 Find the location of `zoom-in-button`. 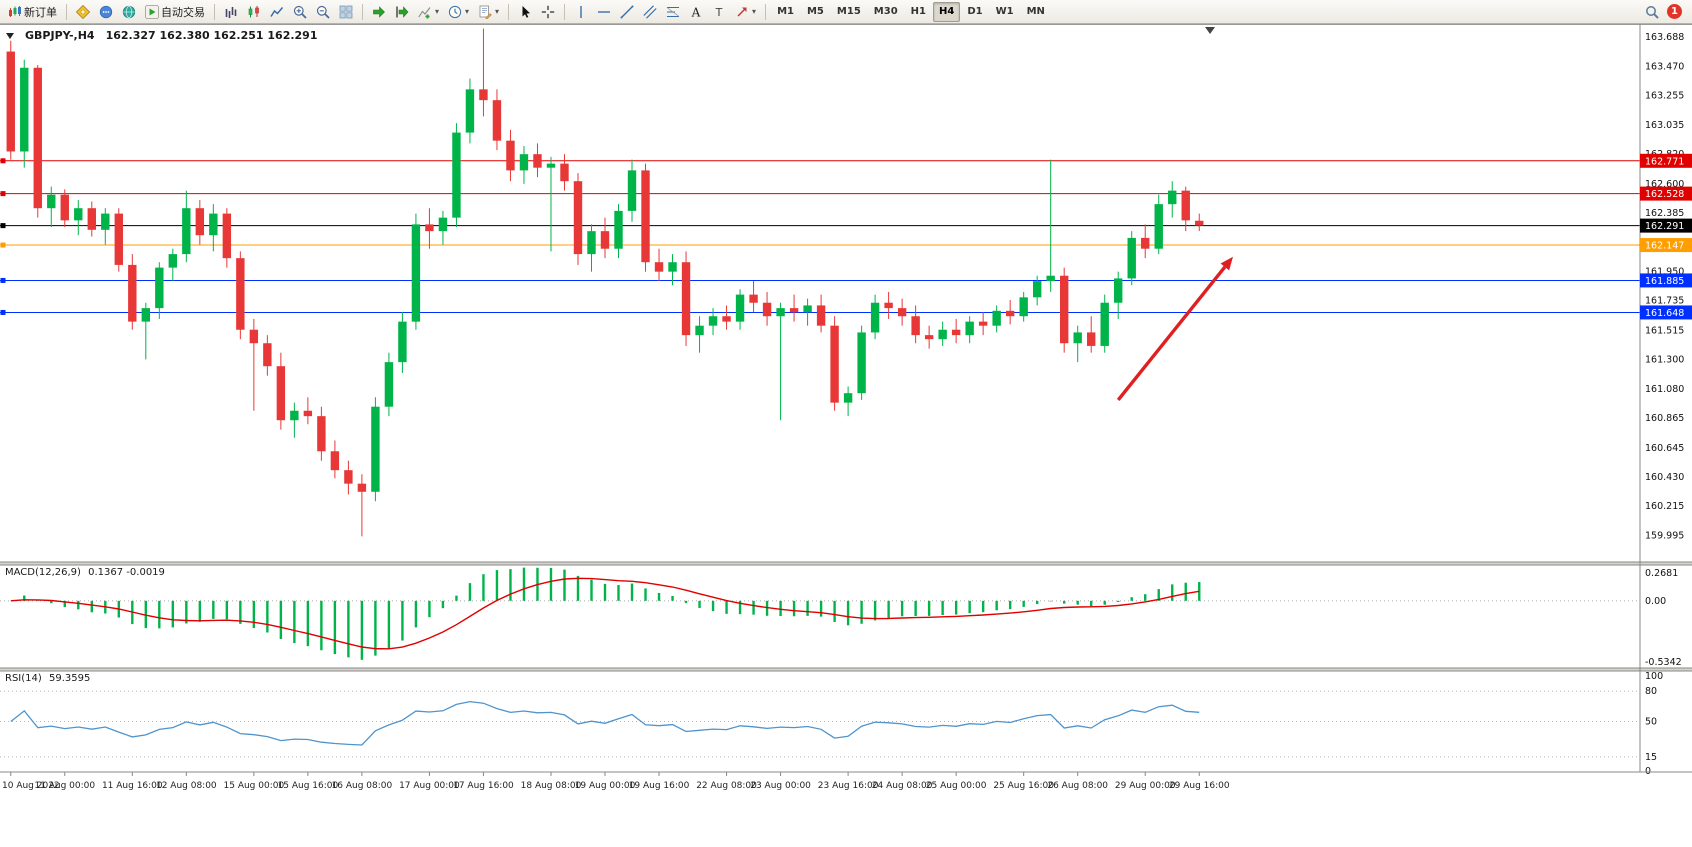

zoom-in-button is located at coordinates (300, 12).